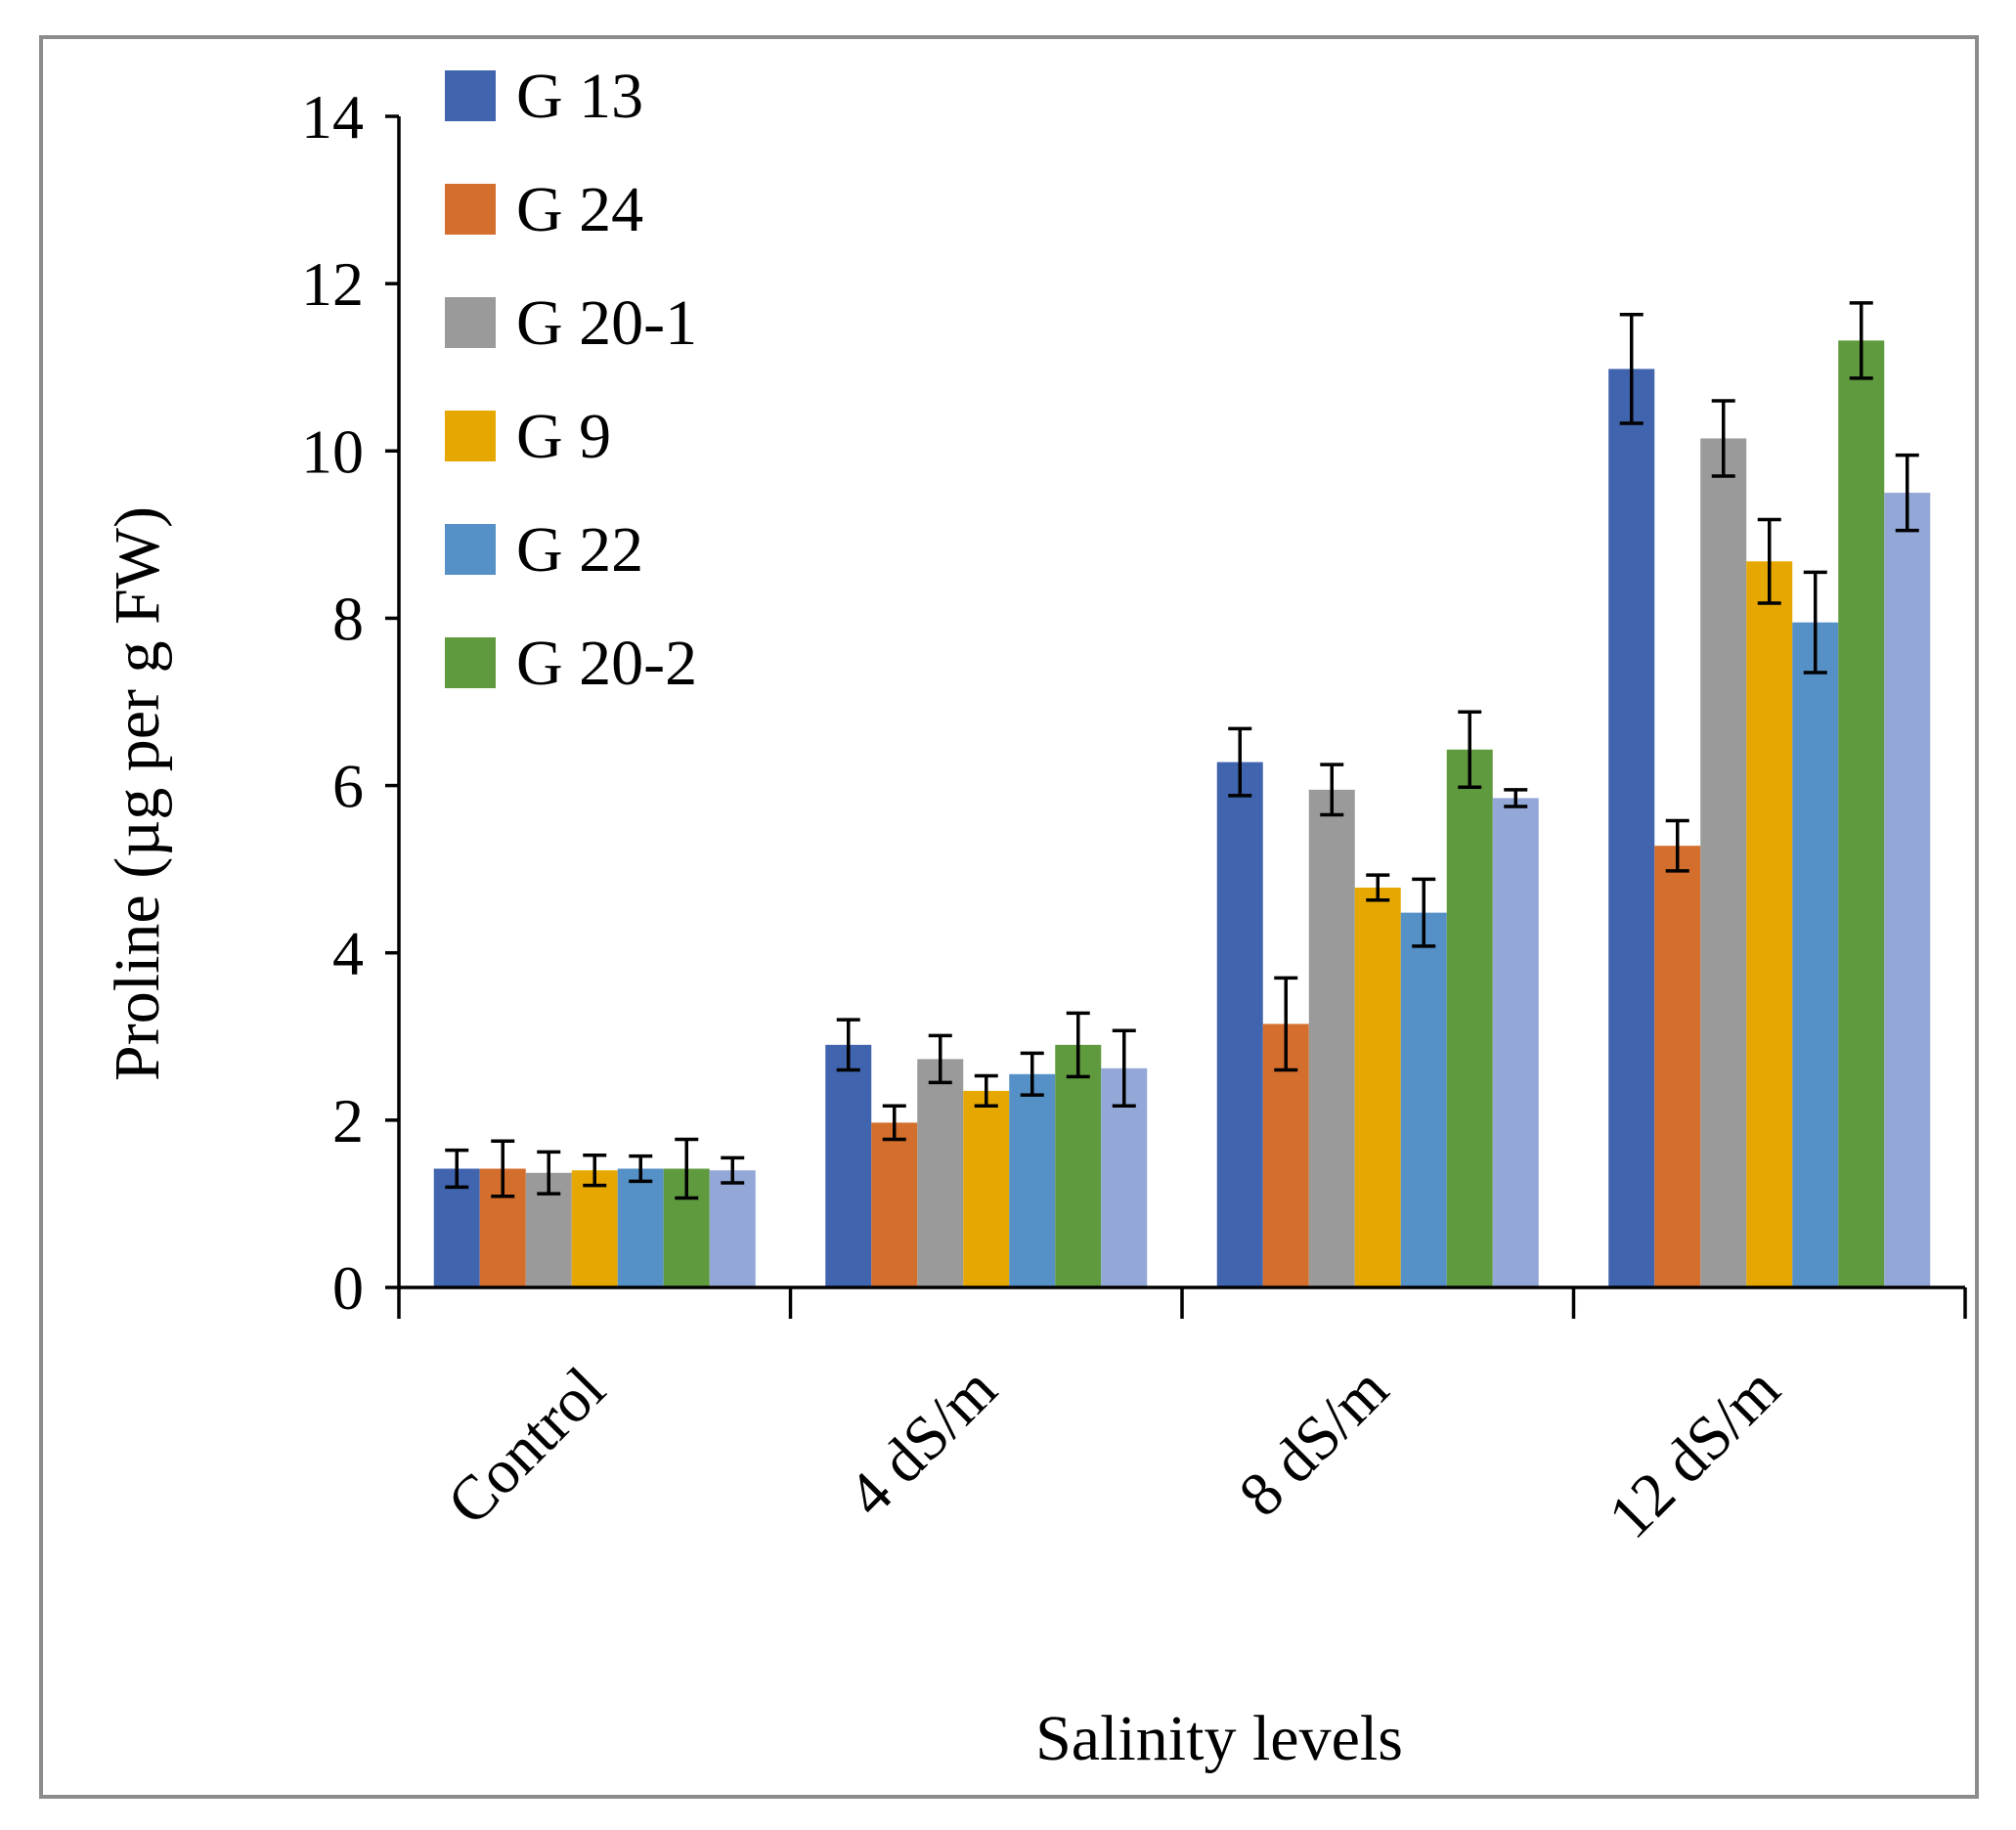 The image size is (2016, 1830). What do you see at coordinates (348, 618) in the screenshot?
I see `y-tick-label-8: 8` at bounding box center [348, 618].